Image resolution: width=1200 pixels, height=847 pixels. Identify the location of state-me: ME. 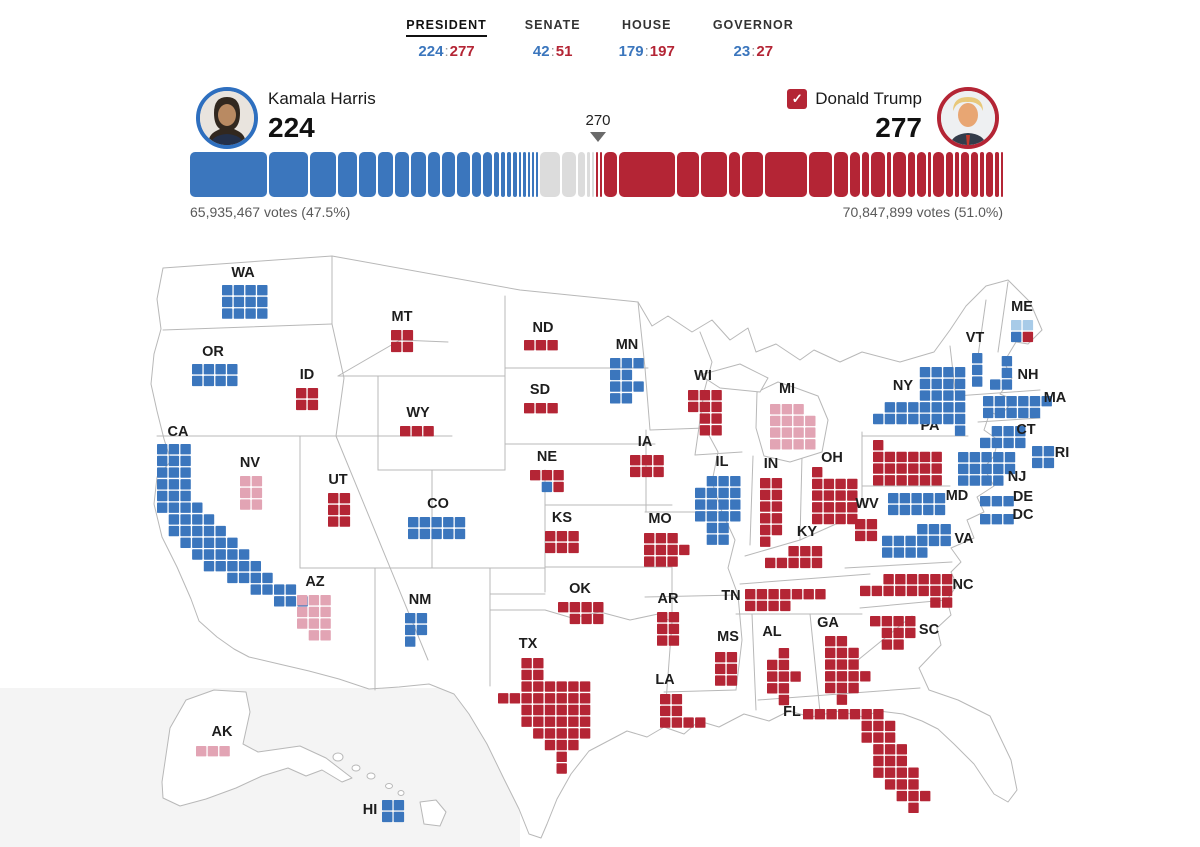
(1022, 321).